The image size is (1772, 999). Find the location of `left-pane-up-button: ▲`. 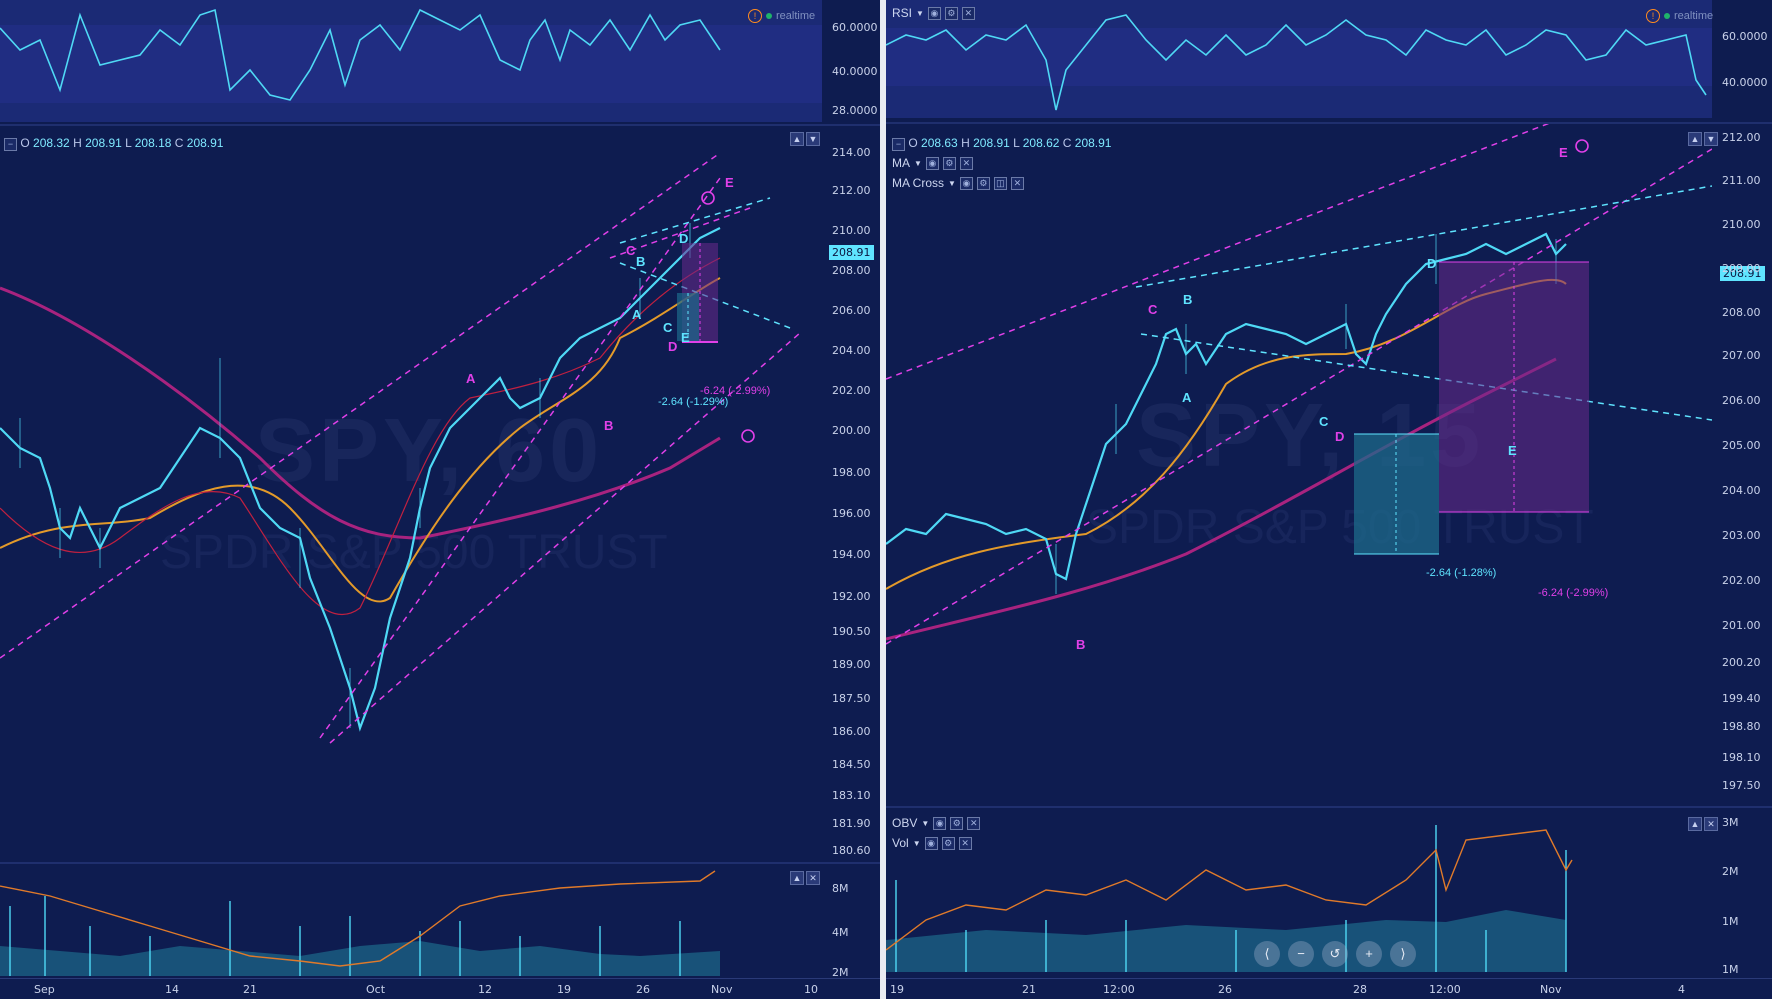

left-pane-up-button: ▲ is located at coordinates (797, 139).